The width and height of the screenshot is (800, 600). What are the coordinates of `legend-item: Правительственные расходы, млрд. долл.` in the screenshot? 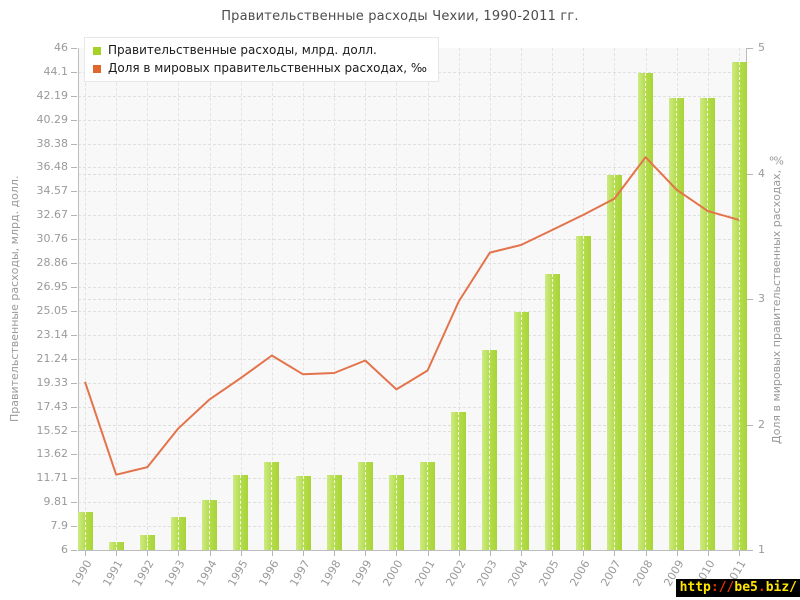 It's located at (260, 50).